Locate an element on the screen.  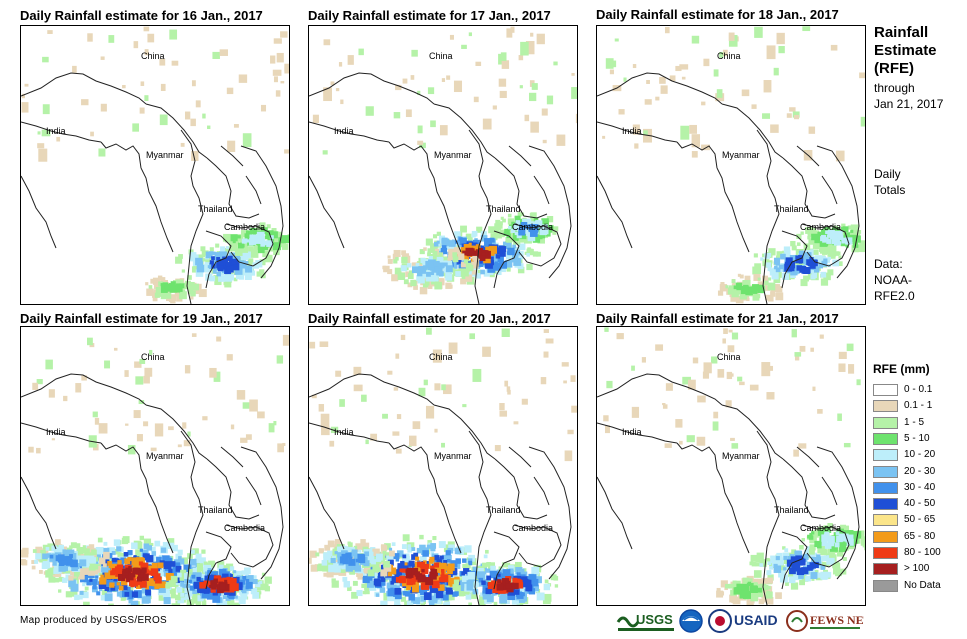
label-china: China is located at coordinates (153, 56).